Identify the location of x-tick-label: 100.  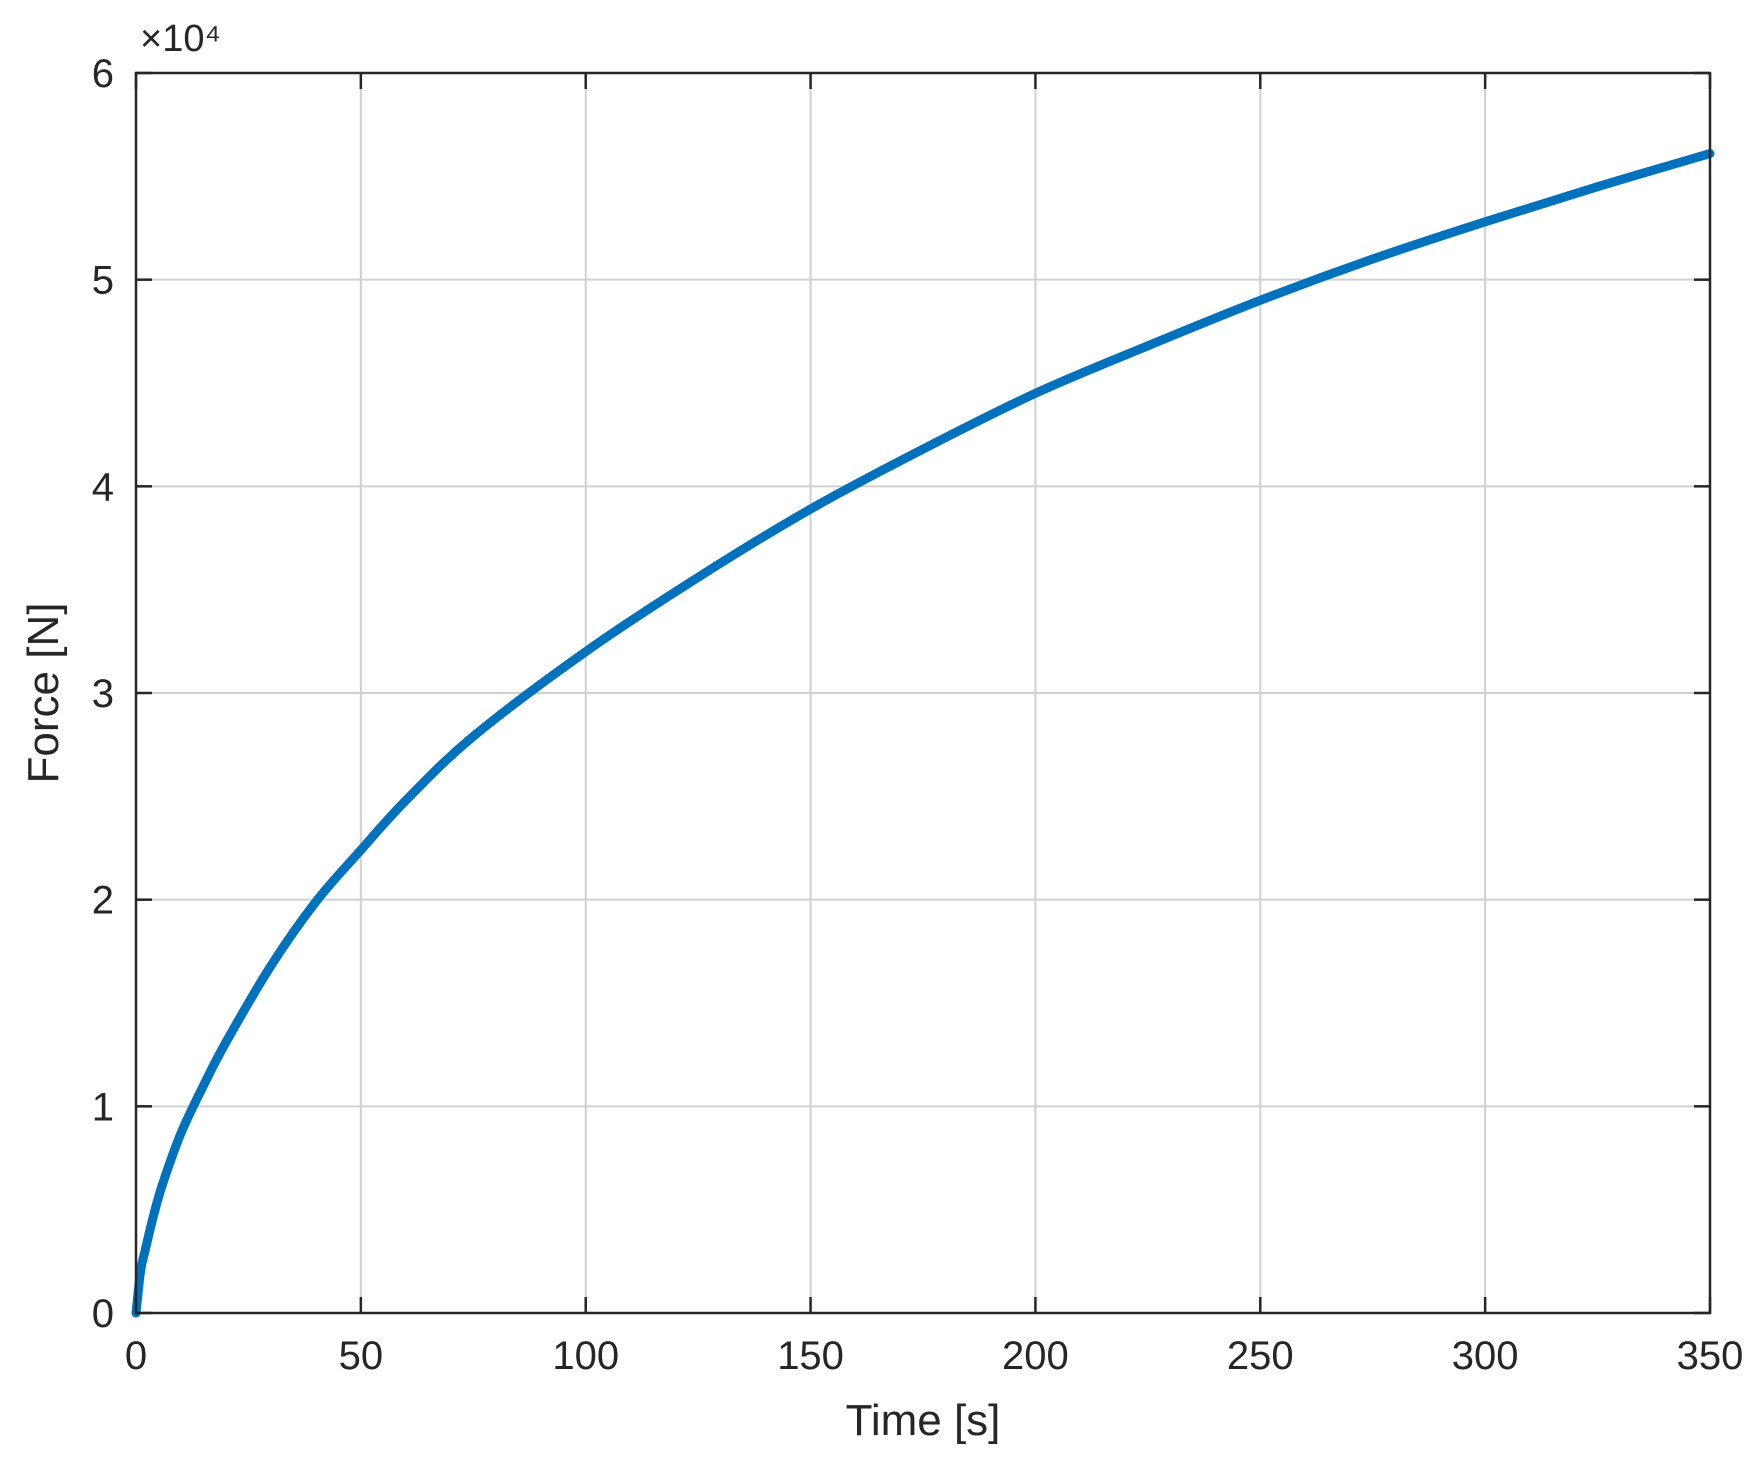
(585, 1356).